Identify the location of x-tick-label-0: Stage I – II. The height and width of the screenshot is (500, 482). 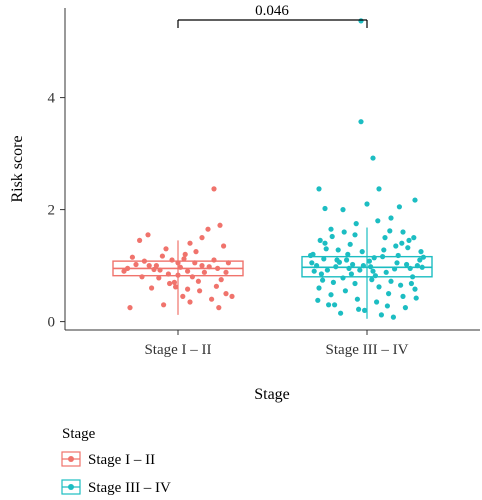
(177, 350).